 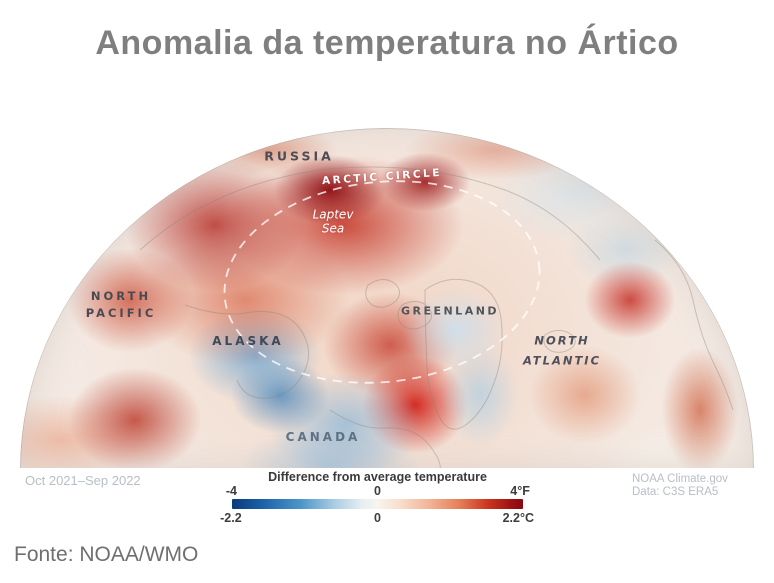 What do you see at coordinates (231, 518) in the screenshot?
I see `c-scale-min: -2.2` at bounding box center [231, 518].